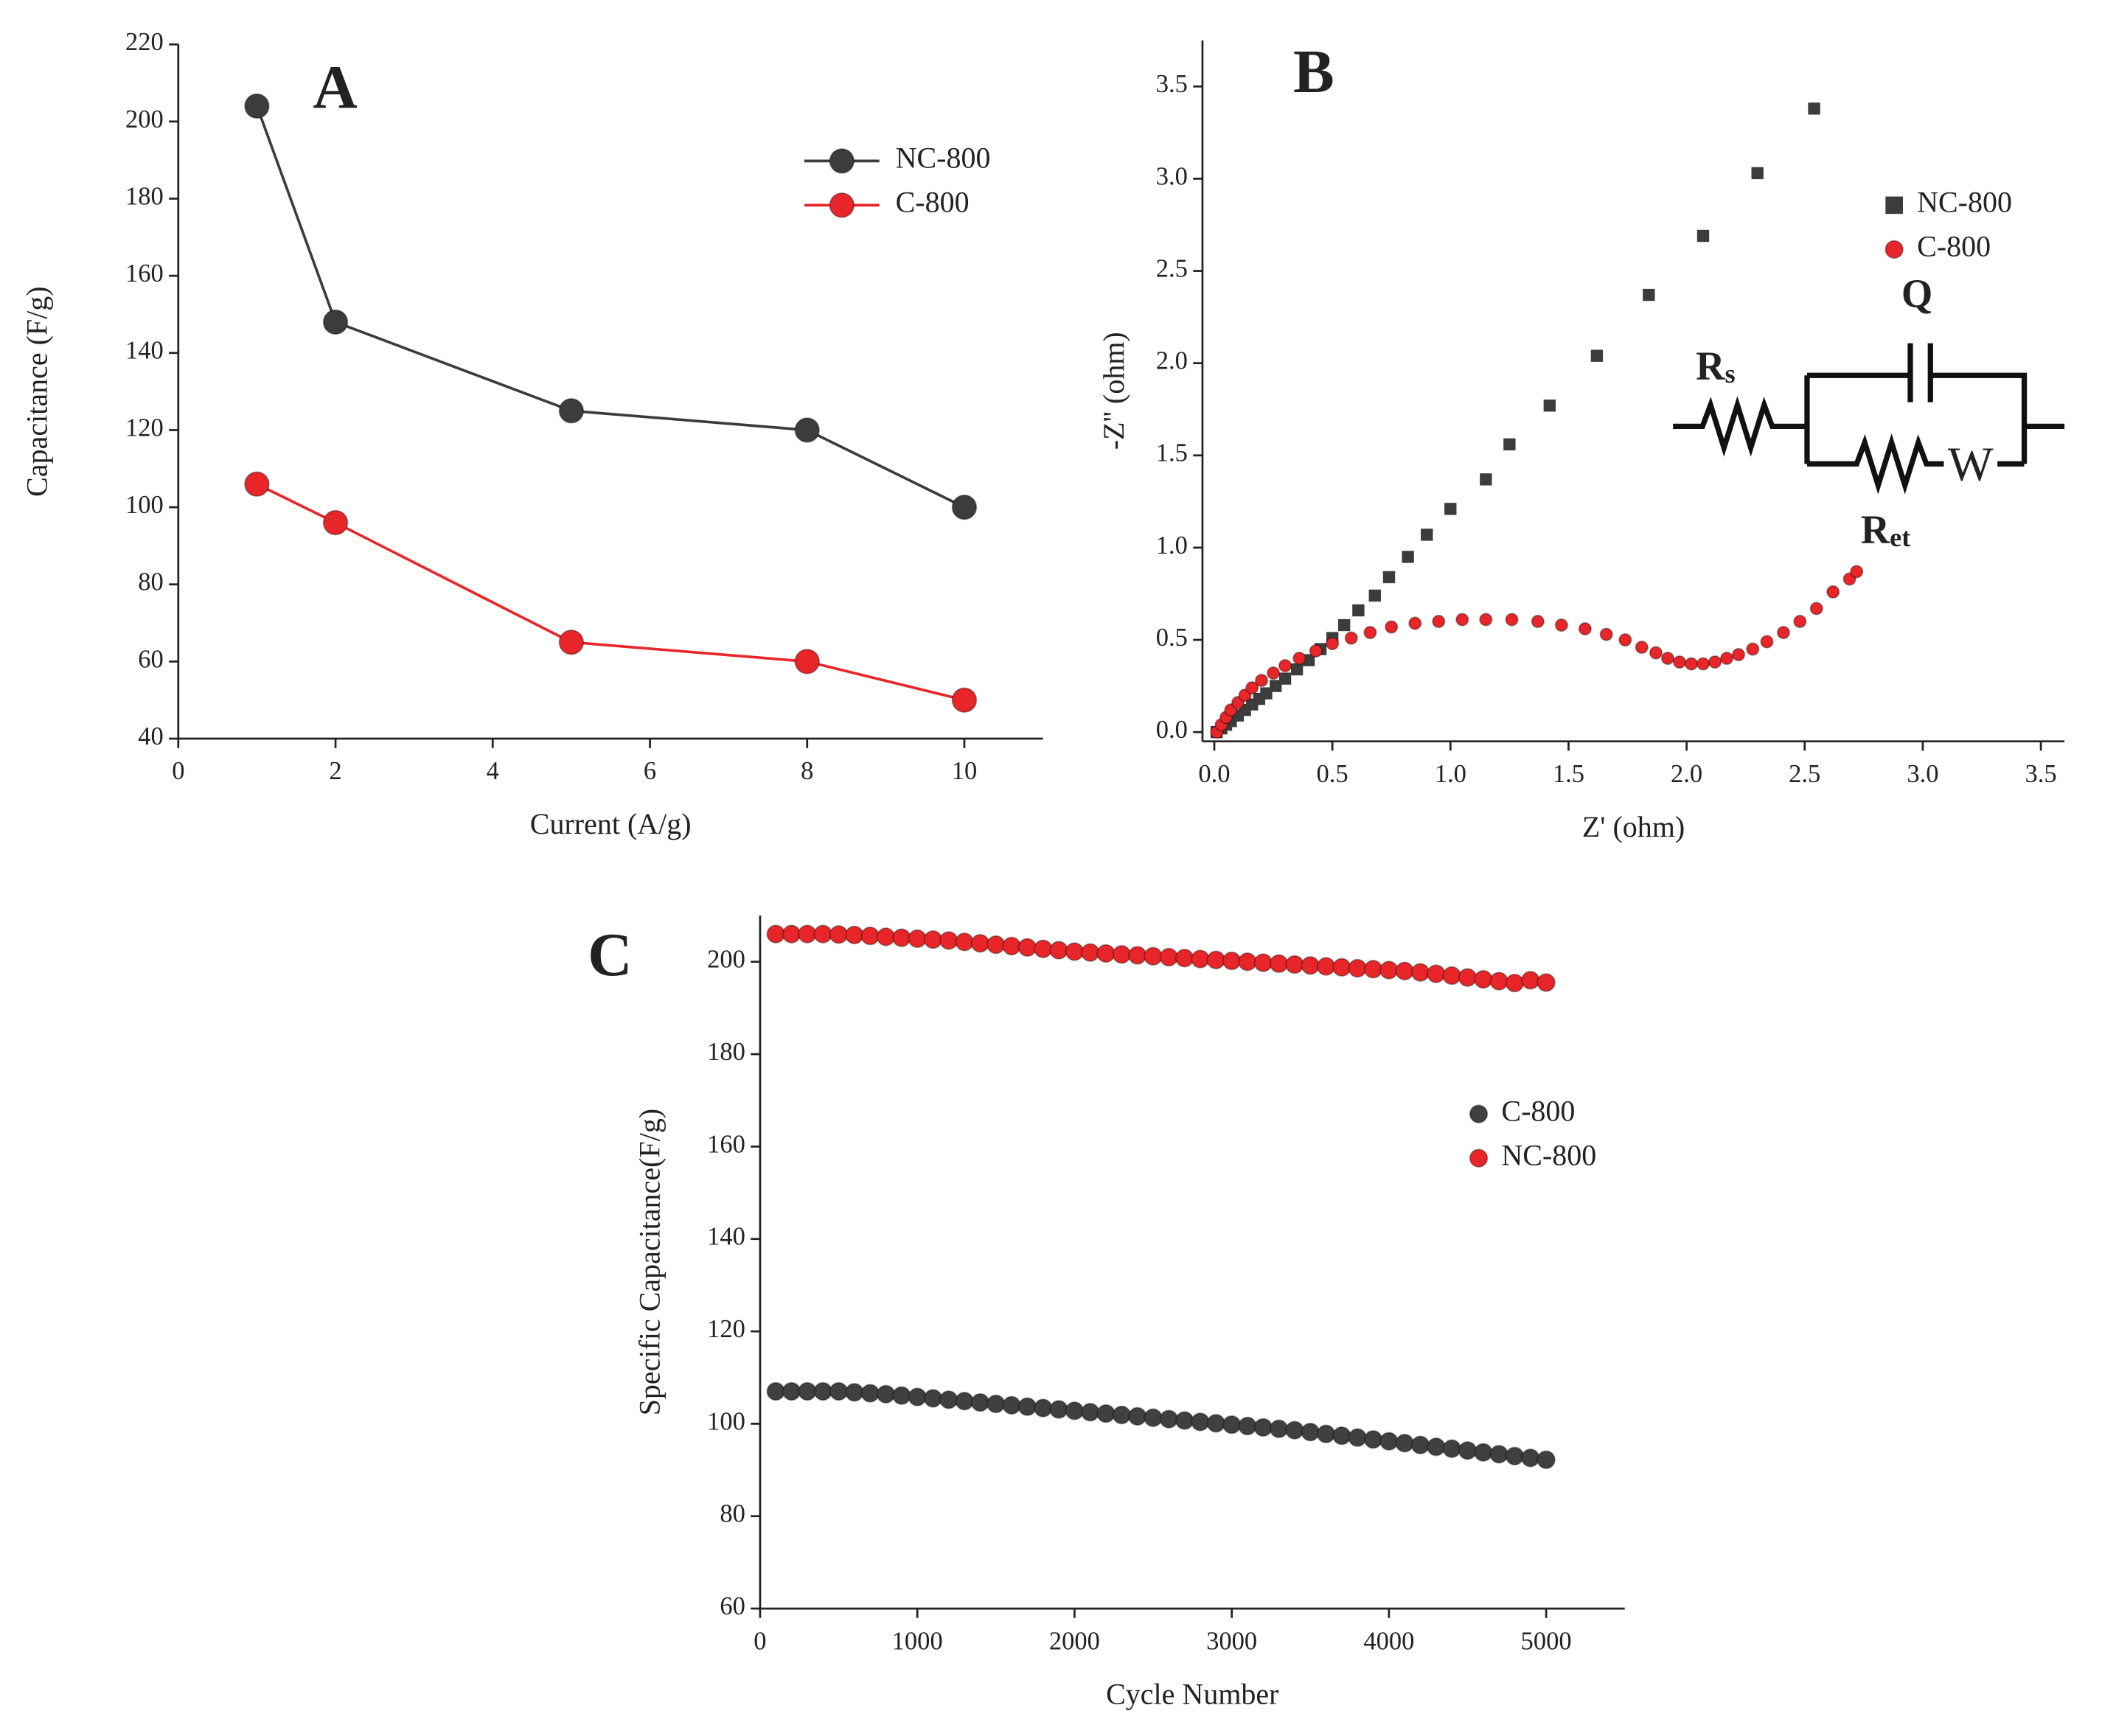  What do you see at coordinates (1450, 774) in the screenshot?
I see `x-tick-label: 1.0` at bounding box center [1450, 774].